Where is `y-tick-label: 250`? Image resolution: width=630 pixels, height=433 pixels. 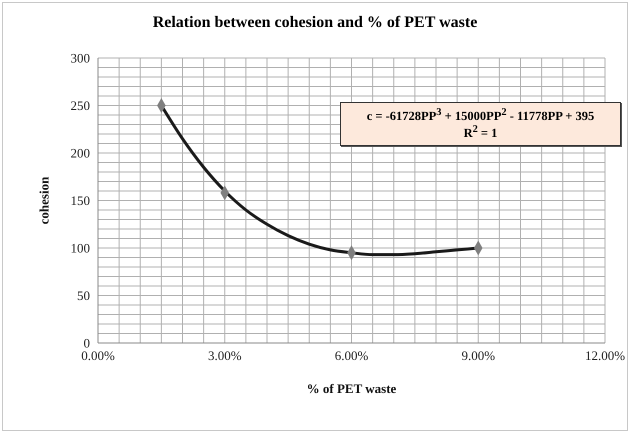
y-tick-label: 250 is located at coordinates (80, 106).